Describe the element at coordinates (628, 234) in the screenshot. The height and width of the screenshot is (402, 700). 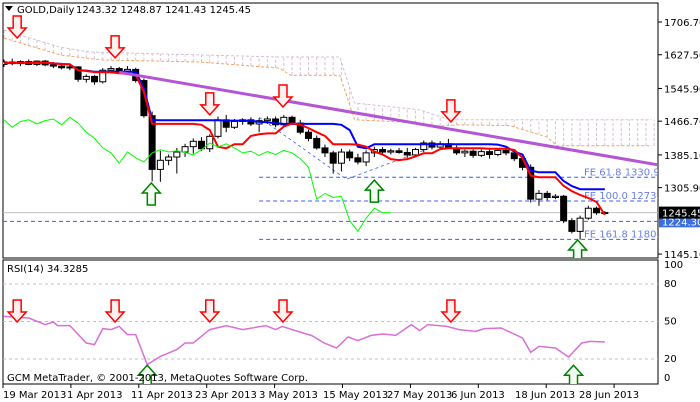
I see `fibo-level-label: FE 161.8 1180.80` at that location.